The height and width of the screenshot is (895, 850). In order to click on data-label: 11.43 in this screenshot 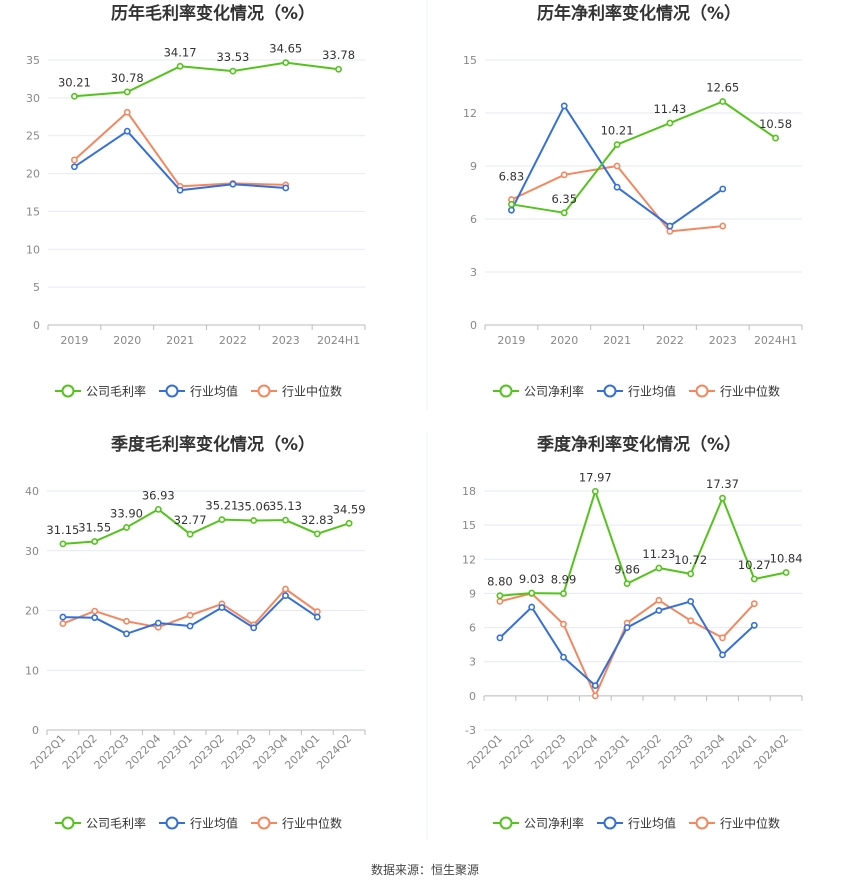, I will do `click(669, 109)`.